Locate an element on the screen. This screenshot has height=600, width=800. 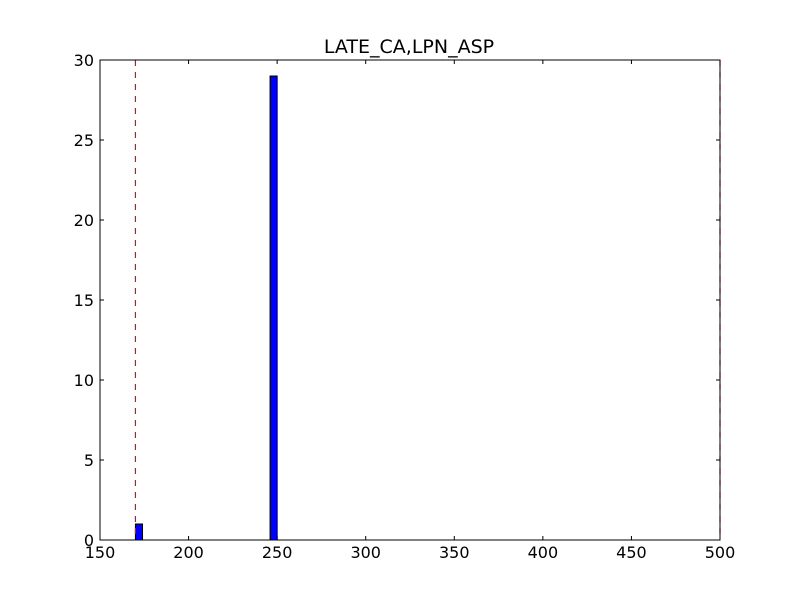
x-tick-label: 200 is located at coordinates (188, 552).